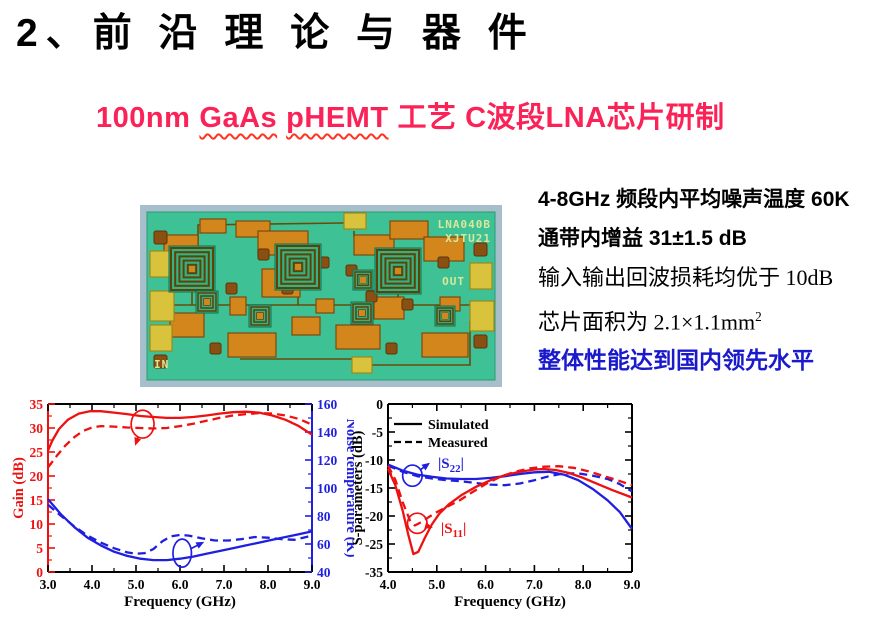 The height and width of the screenshot is (631, 878). I want to click on svg-text: 25, so click(37, 452).